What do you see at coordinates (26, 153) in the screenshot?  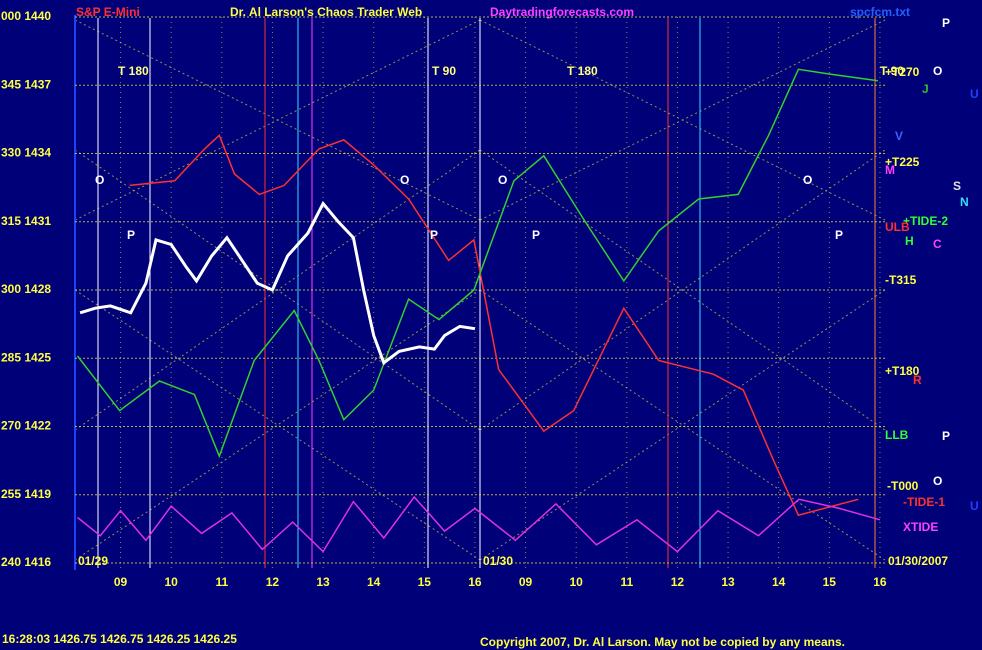 I see `y-tick-label: 330 1434` at bounding box center [26, 153].